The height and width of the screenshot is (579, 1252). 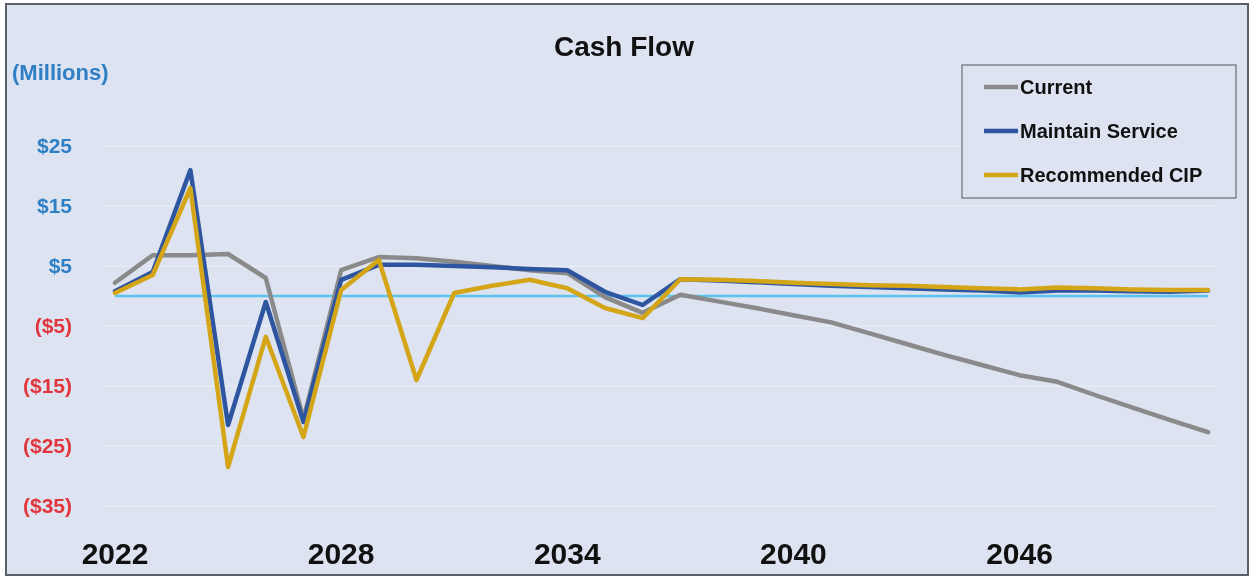 I want to click on legend-label: Recommended CIP, so click(x=1111, y=175).